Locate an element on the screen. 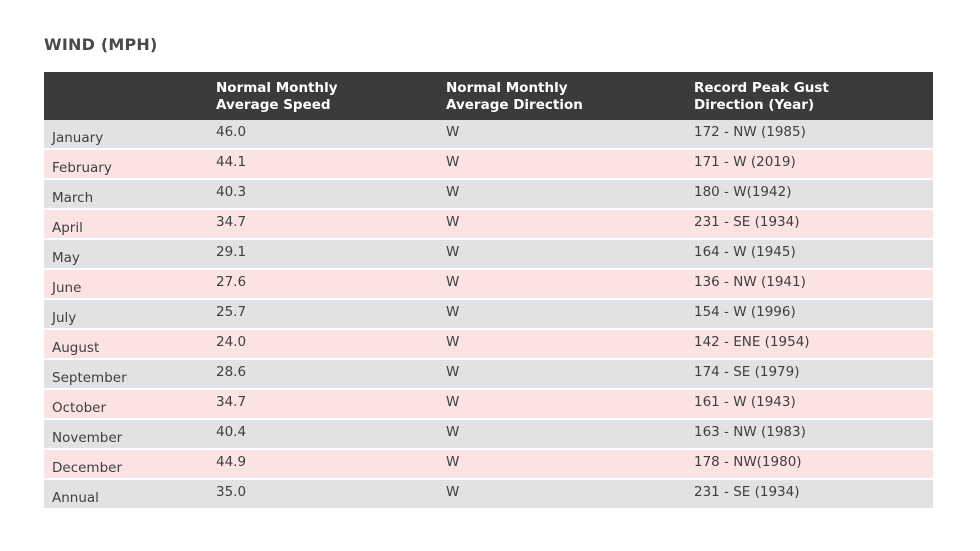  cell-month-text: February is located at coordinates (82, 168).